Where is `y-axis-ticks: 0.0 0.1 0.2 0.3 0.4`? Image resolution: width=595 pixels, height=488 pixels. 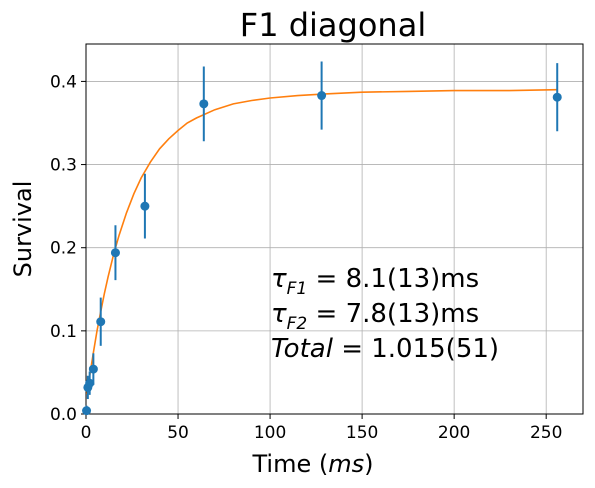
y-axis-ticks: 0.0 0.1 0.2 0.3 0.4 is located at coordinates (68, 248).